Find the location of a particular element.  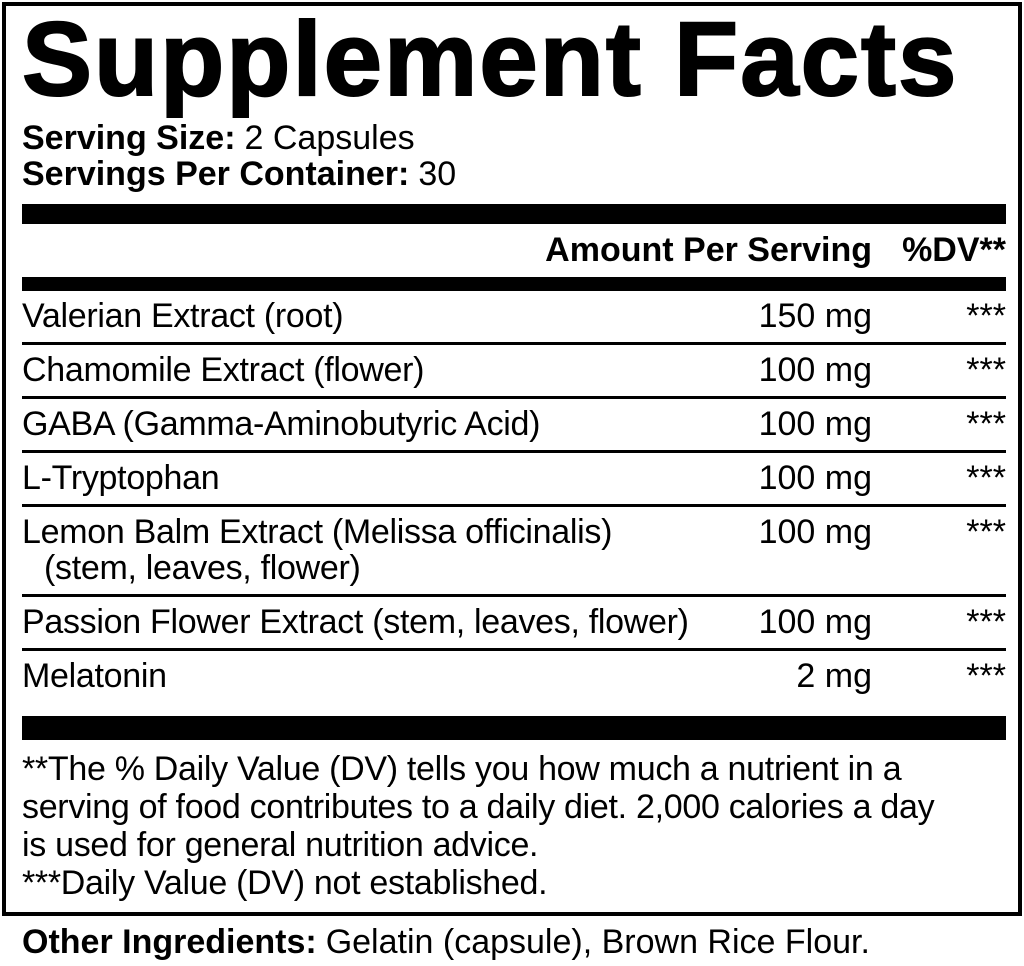

serving-size-line: Serving Size: 2 Capsules is located at coordinates (514, 138).